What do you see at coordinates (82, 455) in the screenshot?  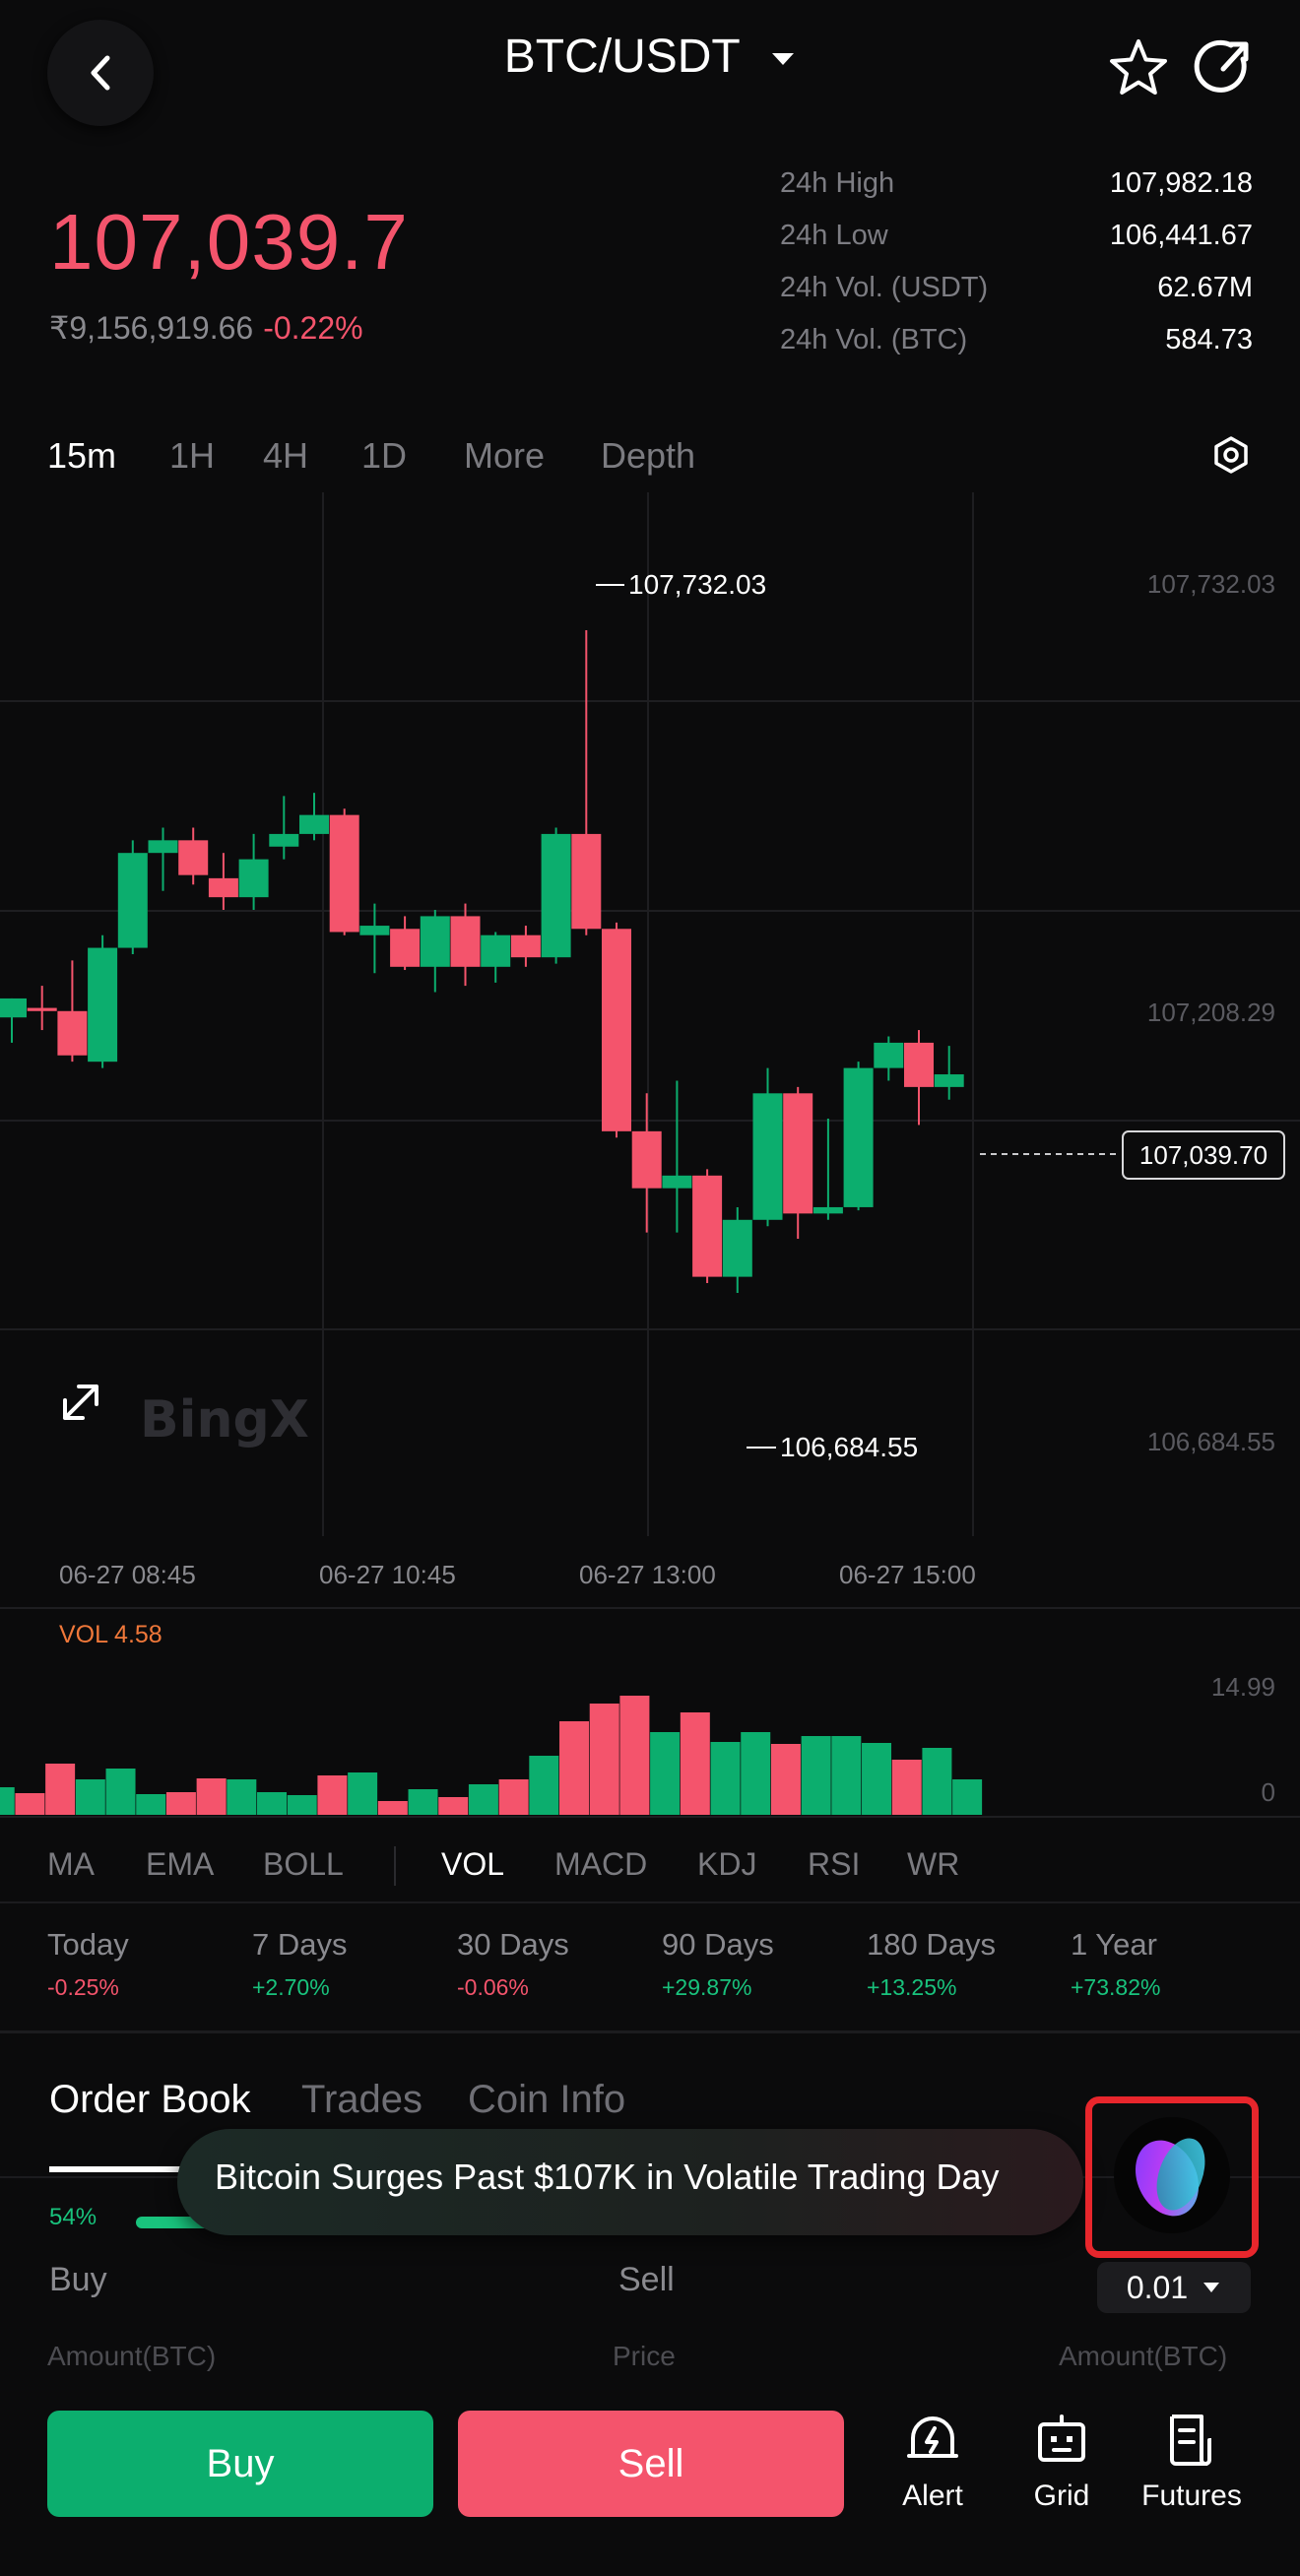 I see `timeframe-15m: 15m` at bounding box center [82, 455].